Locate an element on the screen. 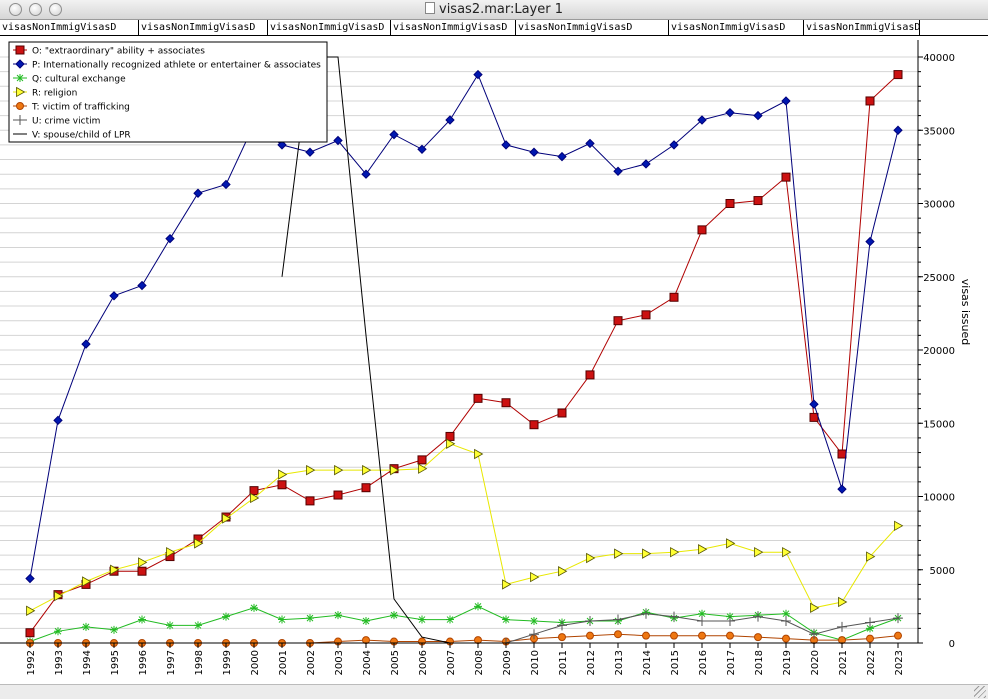 This screenshot has width=988, height=699. y-tick-label: 40000 is located at coordinates (939, 58).